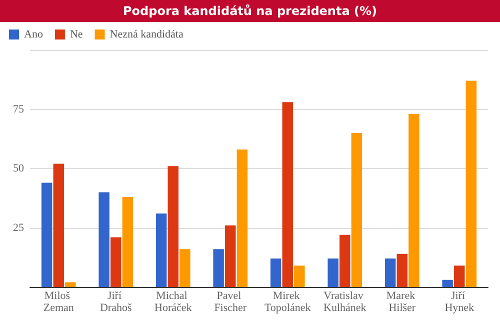  Describe the element at coordinates (230, 302) in the screenshot. I see `x-tick-label: Pavel Fischer` at that location.